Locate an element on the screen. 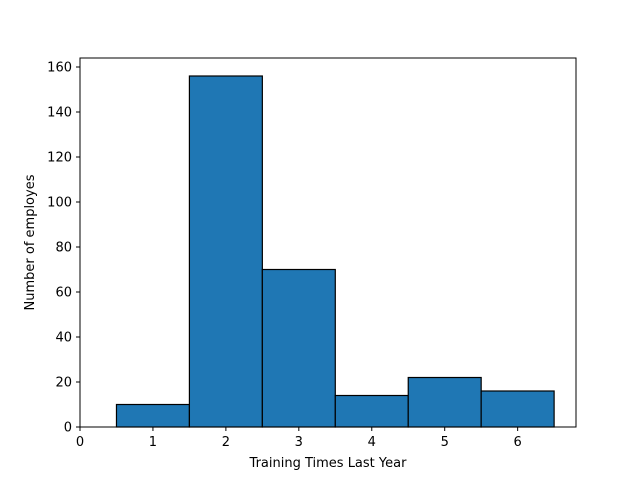 This screenshot has height=480, width=640. x-tick-label-6: 6 is located at coordinates (518, 442).